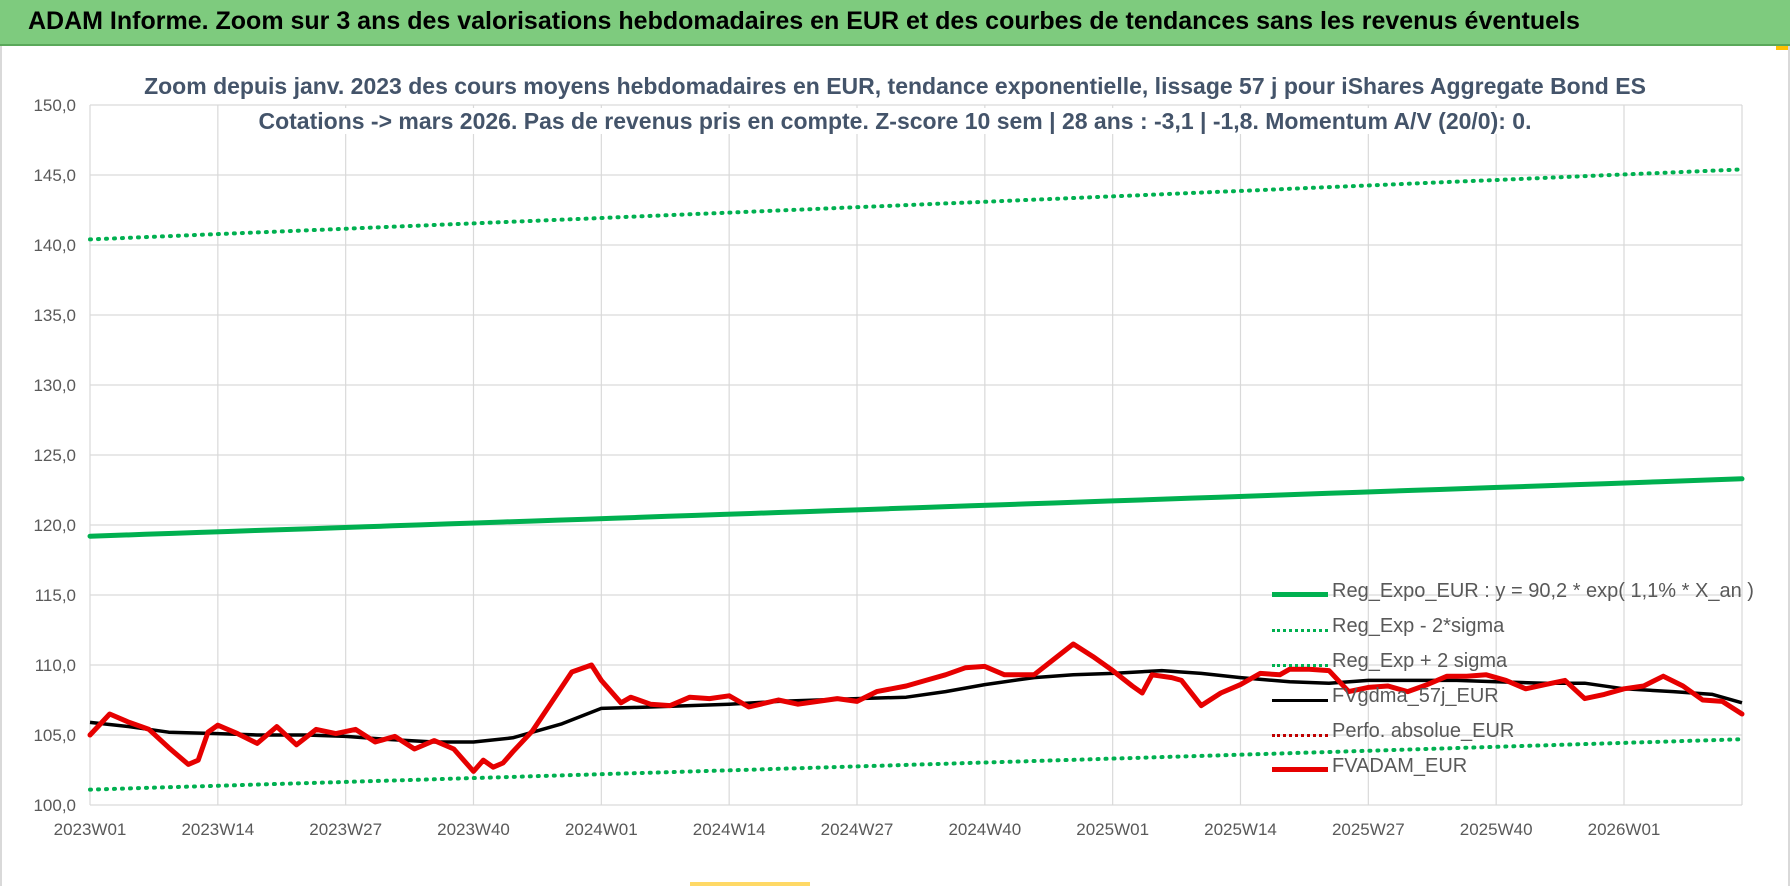 This screenshot has height=886, width=1790. I want to click on x-tick-label: 2023W01, so click(90, 829).